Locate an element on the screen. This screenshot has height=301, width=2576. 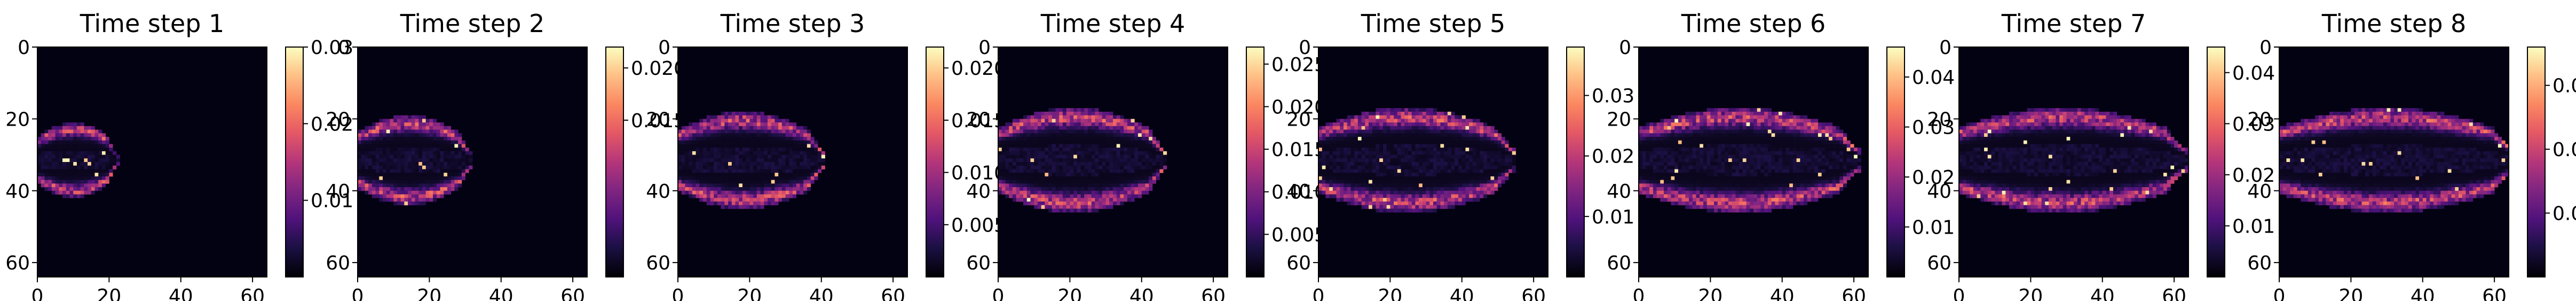
colorbar is located at coordinates (614, 162).